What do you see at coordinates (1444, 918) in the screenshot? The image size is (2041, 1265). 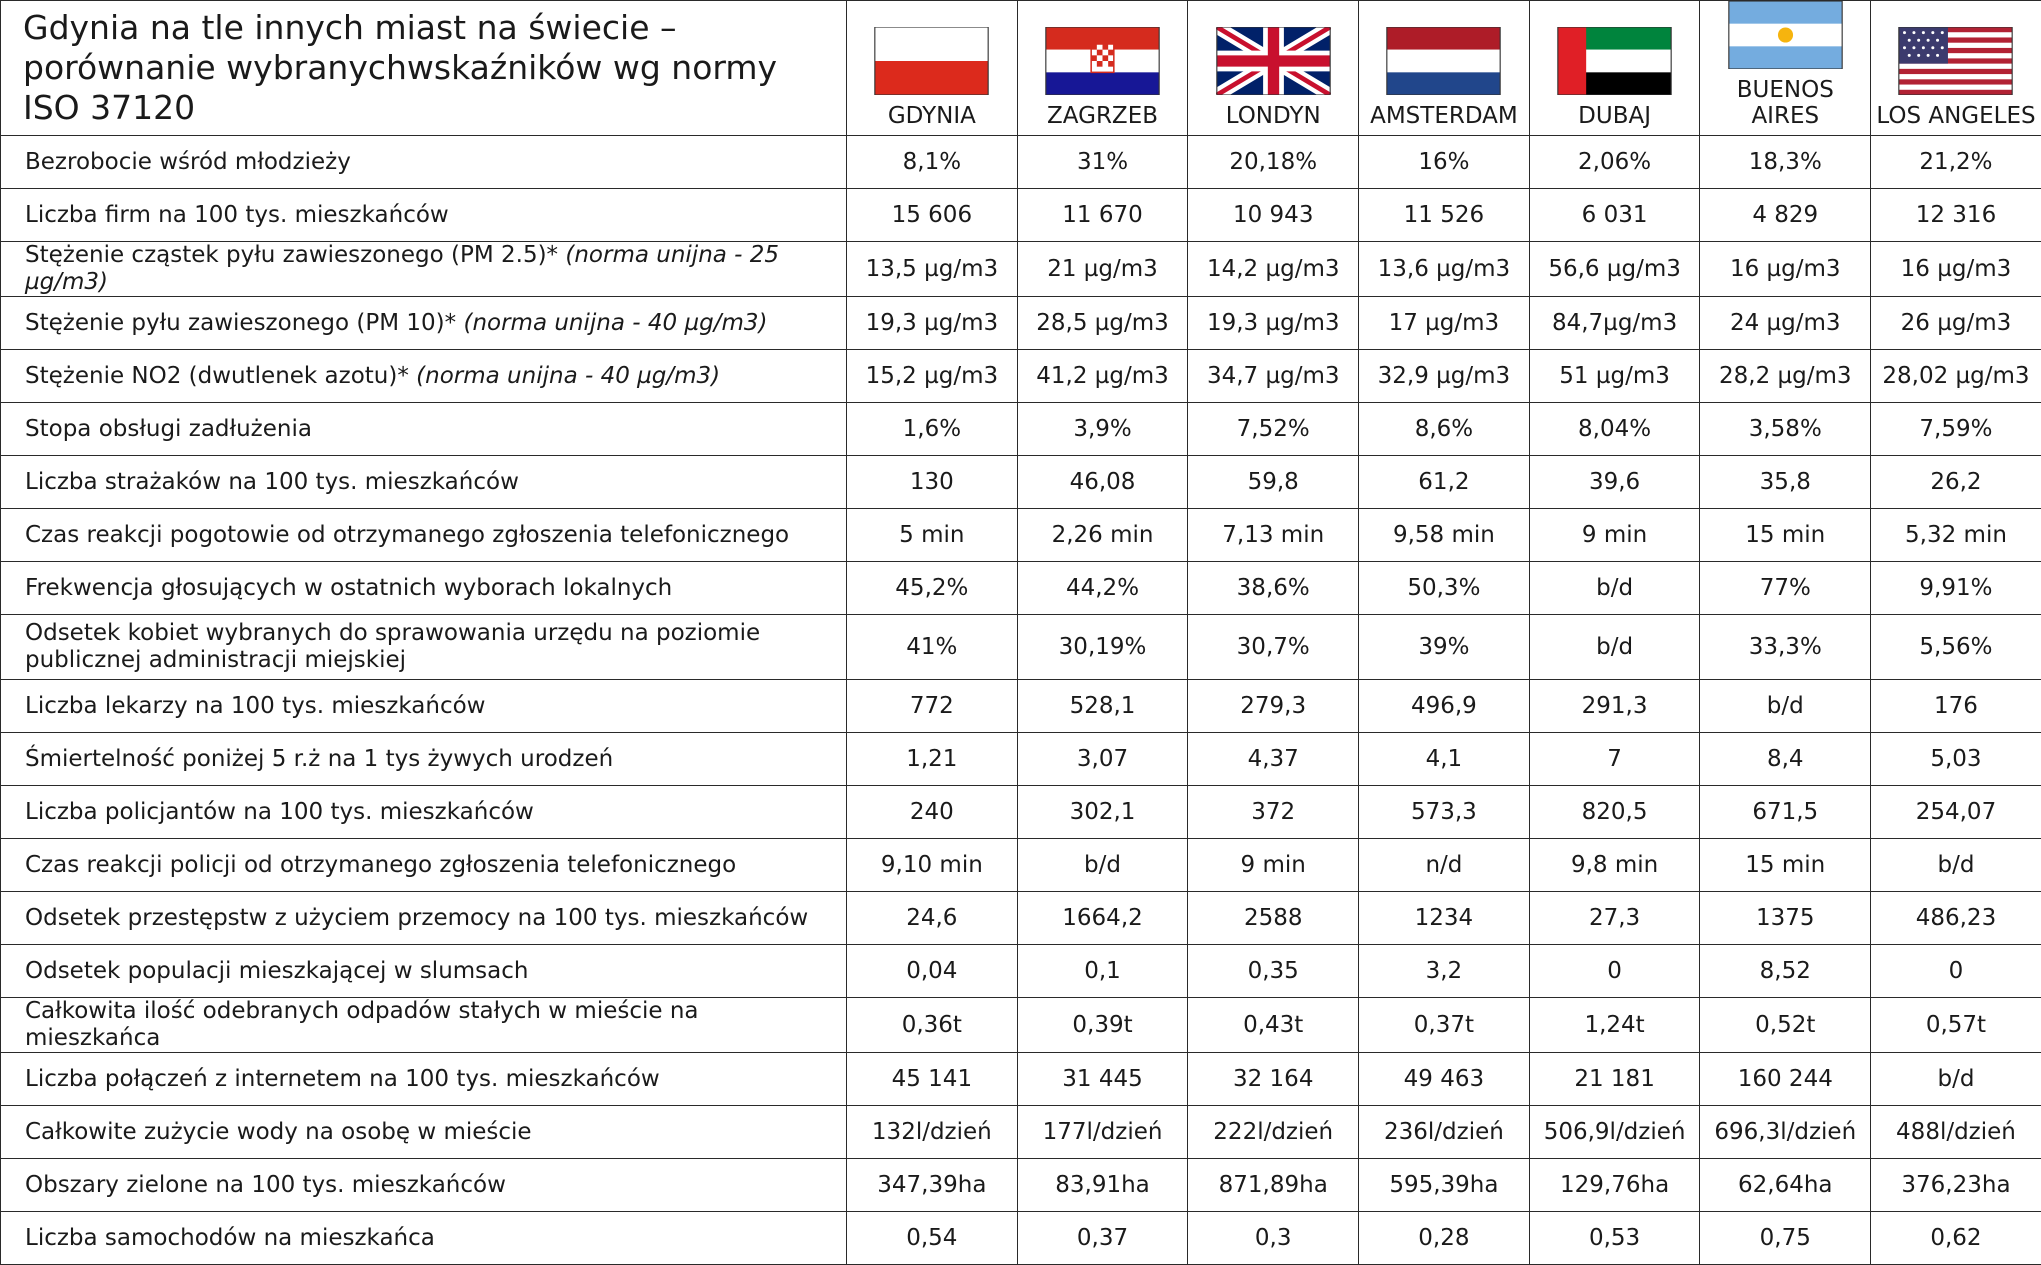 I see `value-cell: 1234` at bounding box center [1444, 918].